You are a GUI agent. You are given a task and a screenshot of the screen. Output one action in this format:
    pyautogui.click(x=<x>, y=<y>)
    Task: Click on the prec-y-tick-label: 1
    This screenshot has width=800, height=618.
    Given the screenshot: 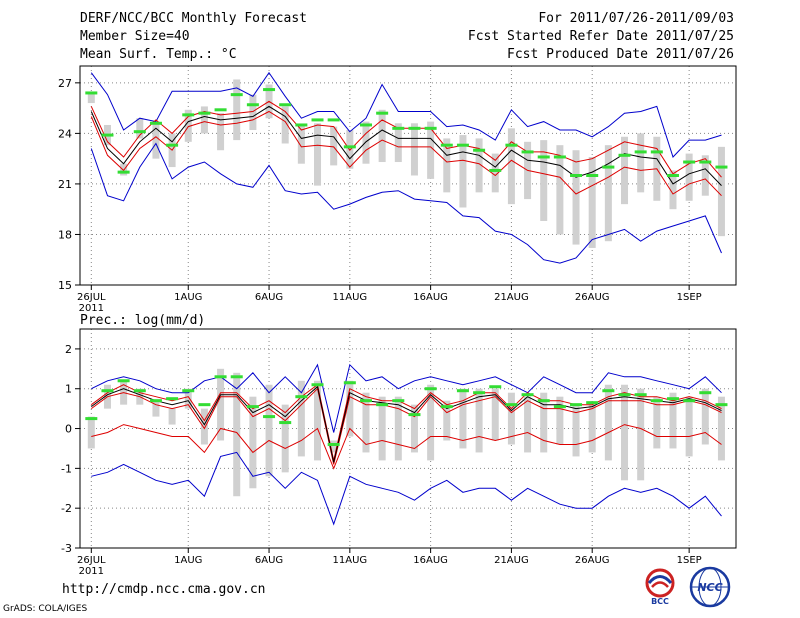 What is the action you would take?
    pyautogui.click(x=68, y=389)
    